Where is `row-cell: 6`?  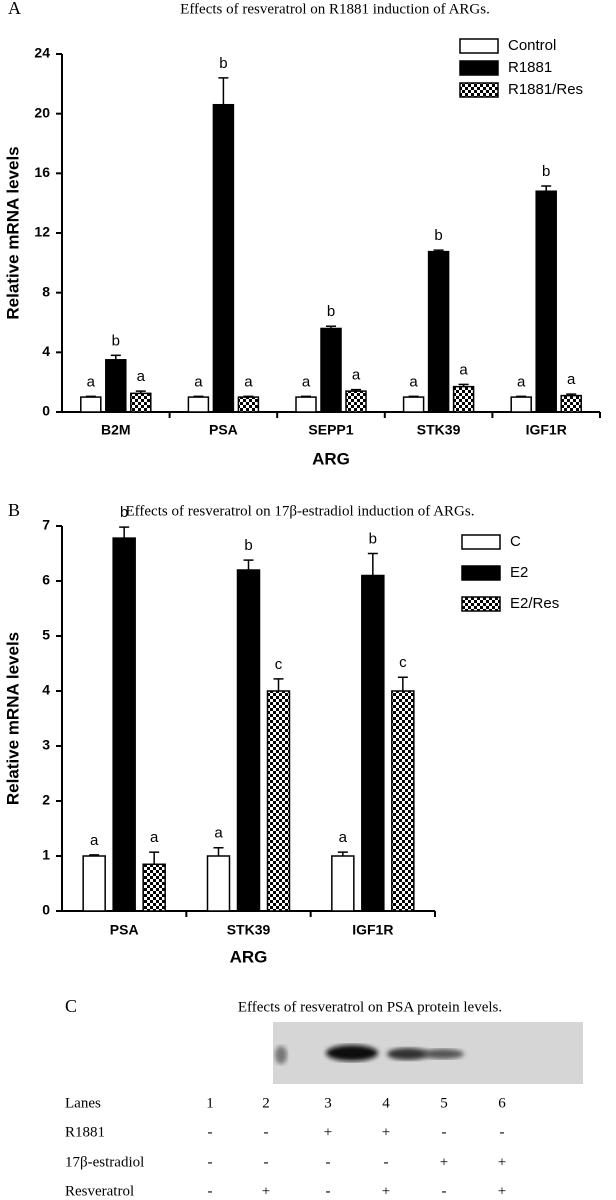 row-cell: 6 is located at coordinates (502, 1103).